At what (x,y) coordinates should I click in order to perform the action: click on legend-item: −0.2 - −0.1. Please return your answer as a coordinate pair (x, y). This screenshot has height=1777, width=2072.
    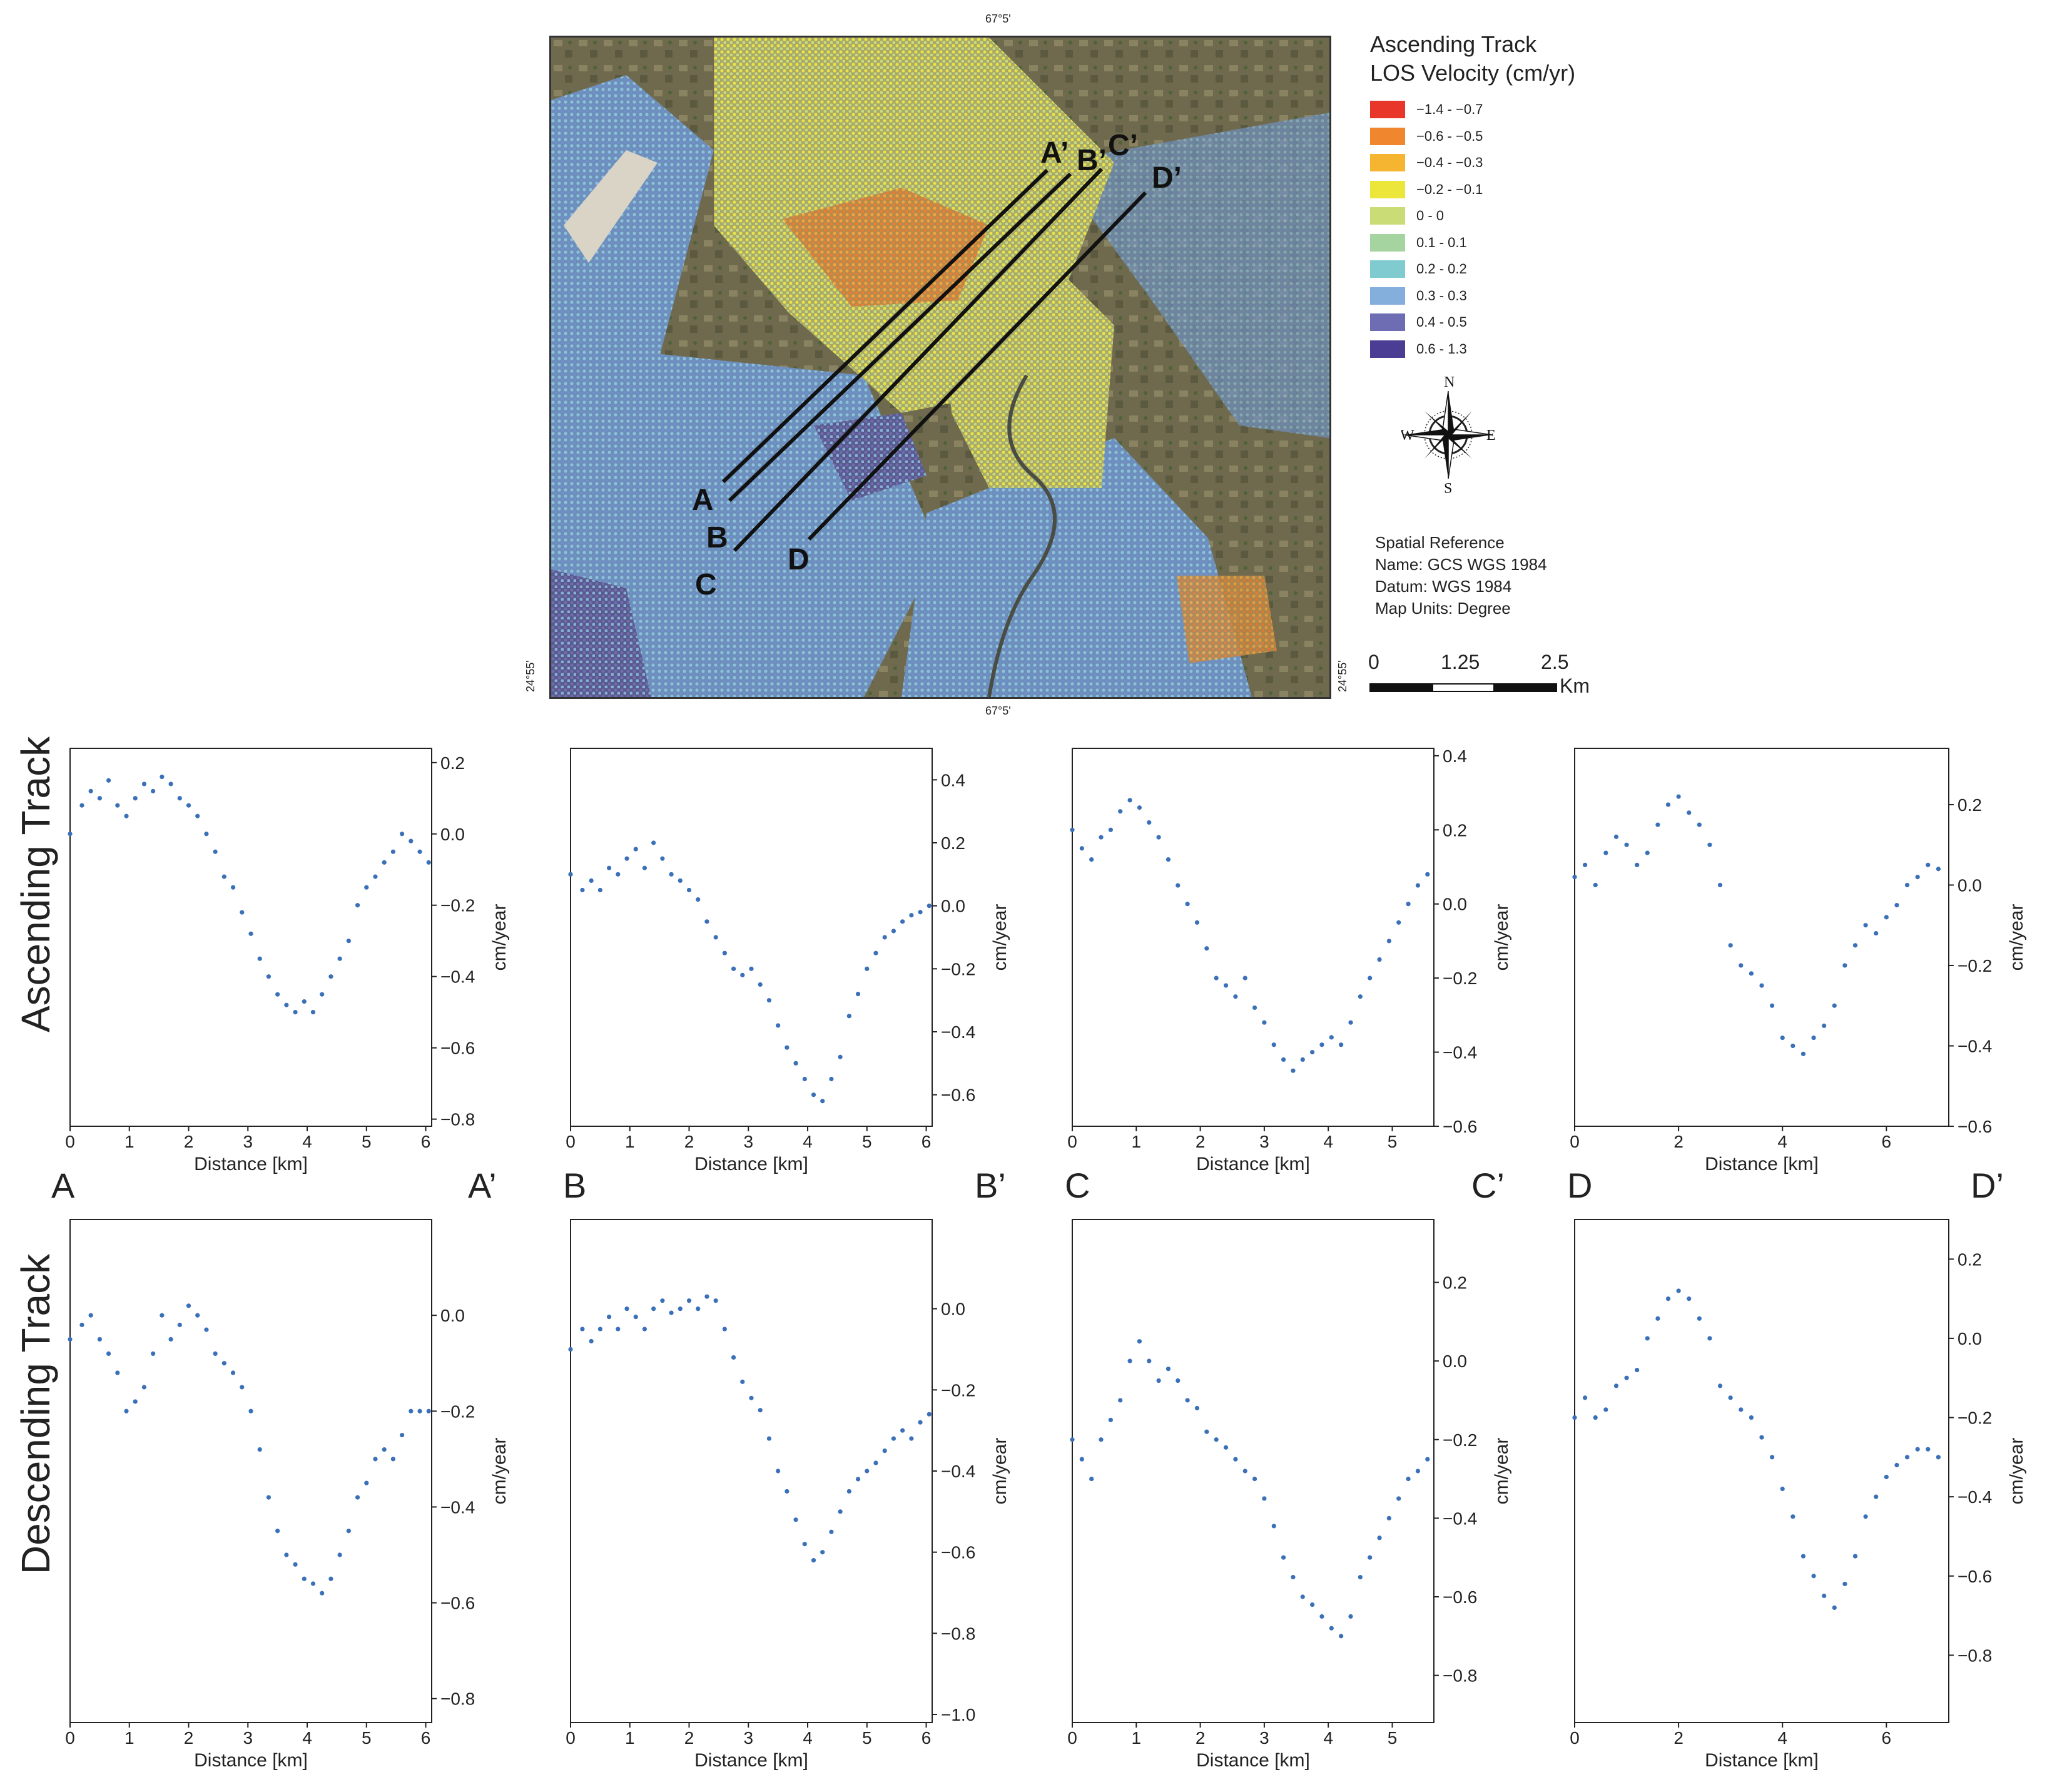
    Looking at the image, I should click on (1426, 189).